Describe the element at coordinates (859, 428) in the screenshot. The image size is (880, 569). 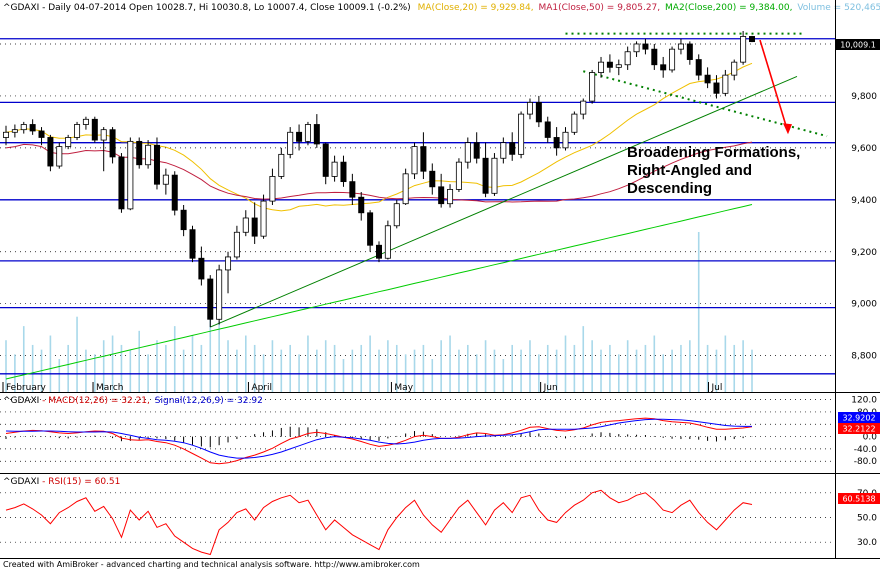
I see `macd-badge-bg` at that location.